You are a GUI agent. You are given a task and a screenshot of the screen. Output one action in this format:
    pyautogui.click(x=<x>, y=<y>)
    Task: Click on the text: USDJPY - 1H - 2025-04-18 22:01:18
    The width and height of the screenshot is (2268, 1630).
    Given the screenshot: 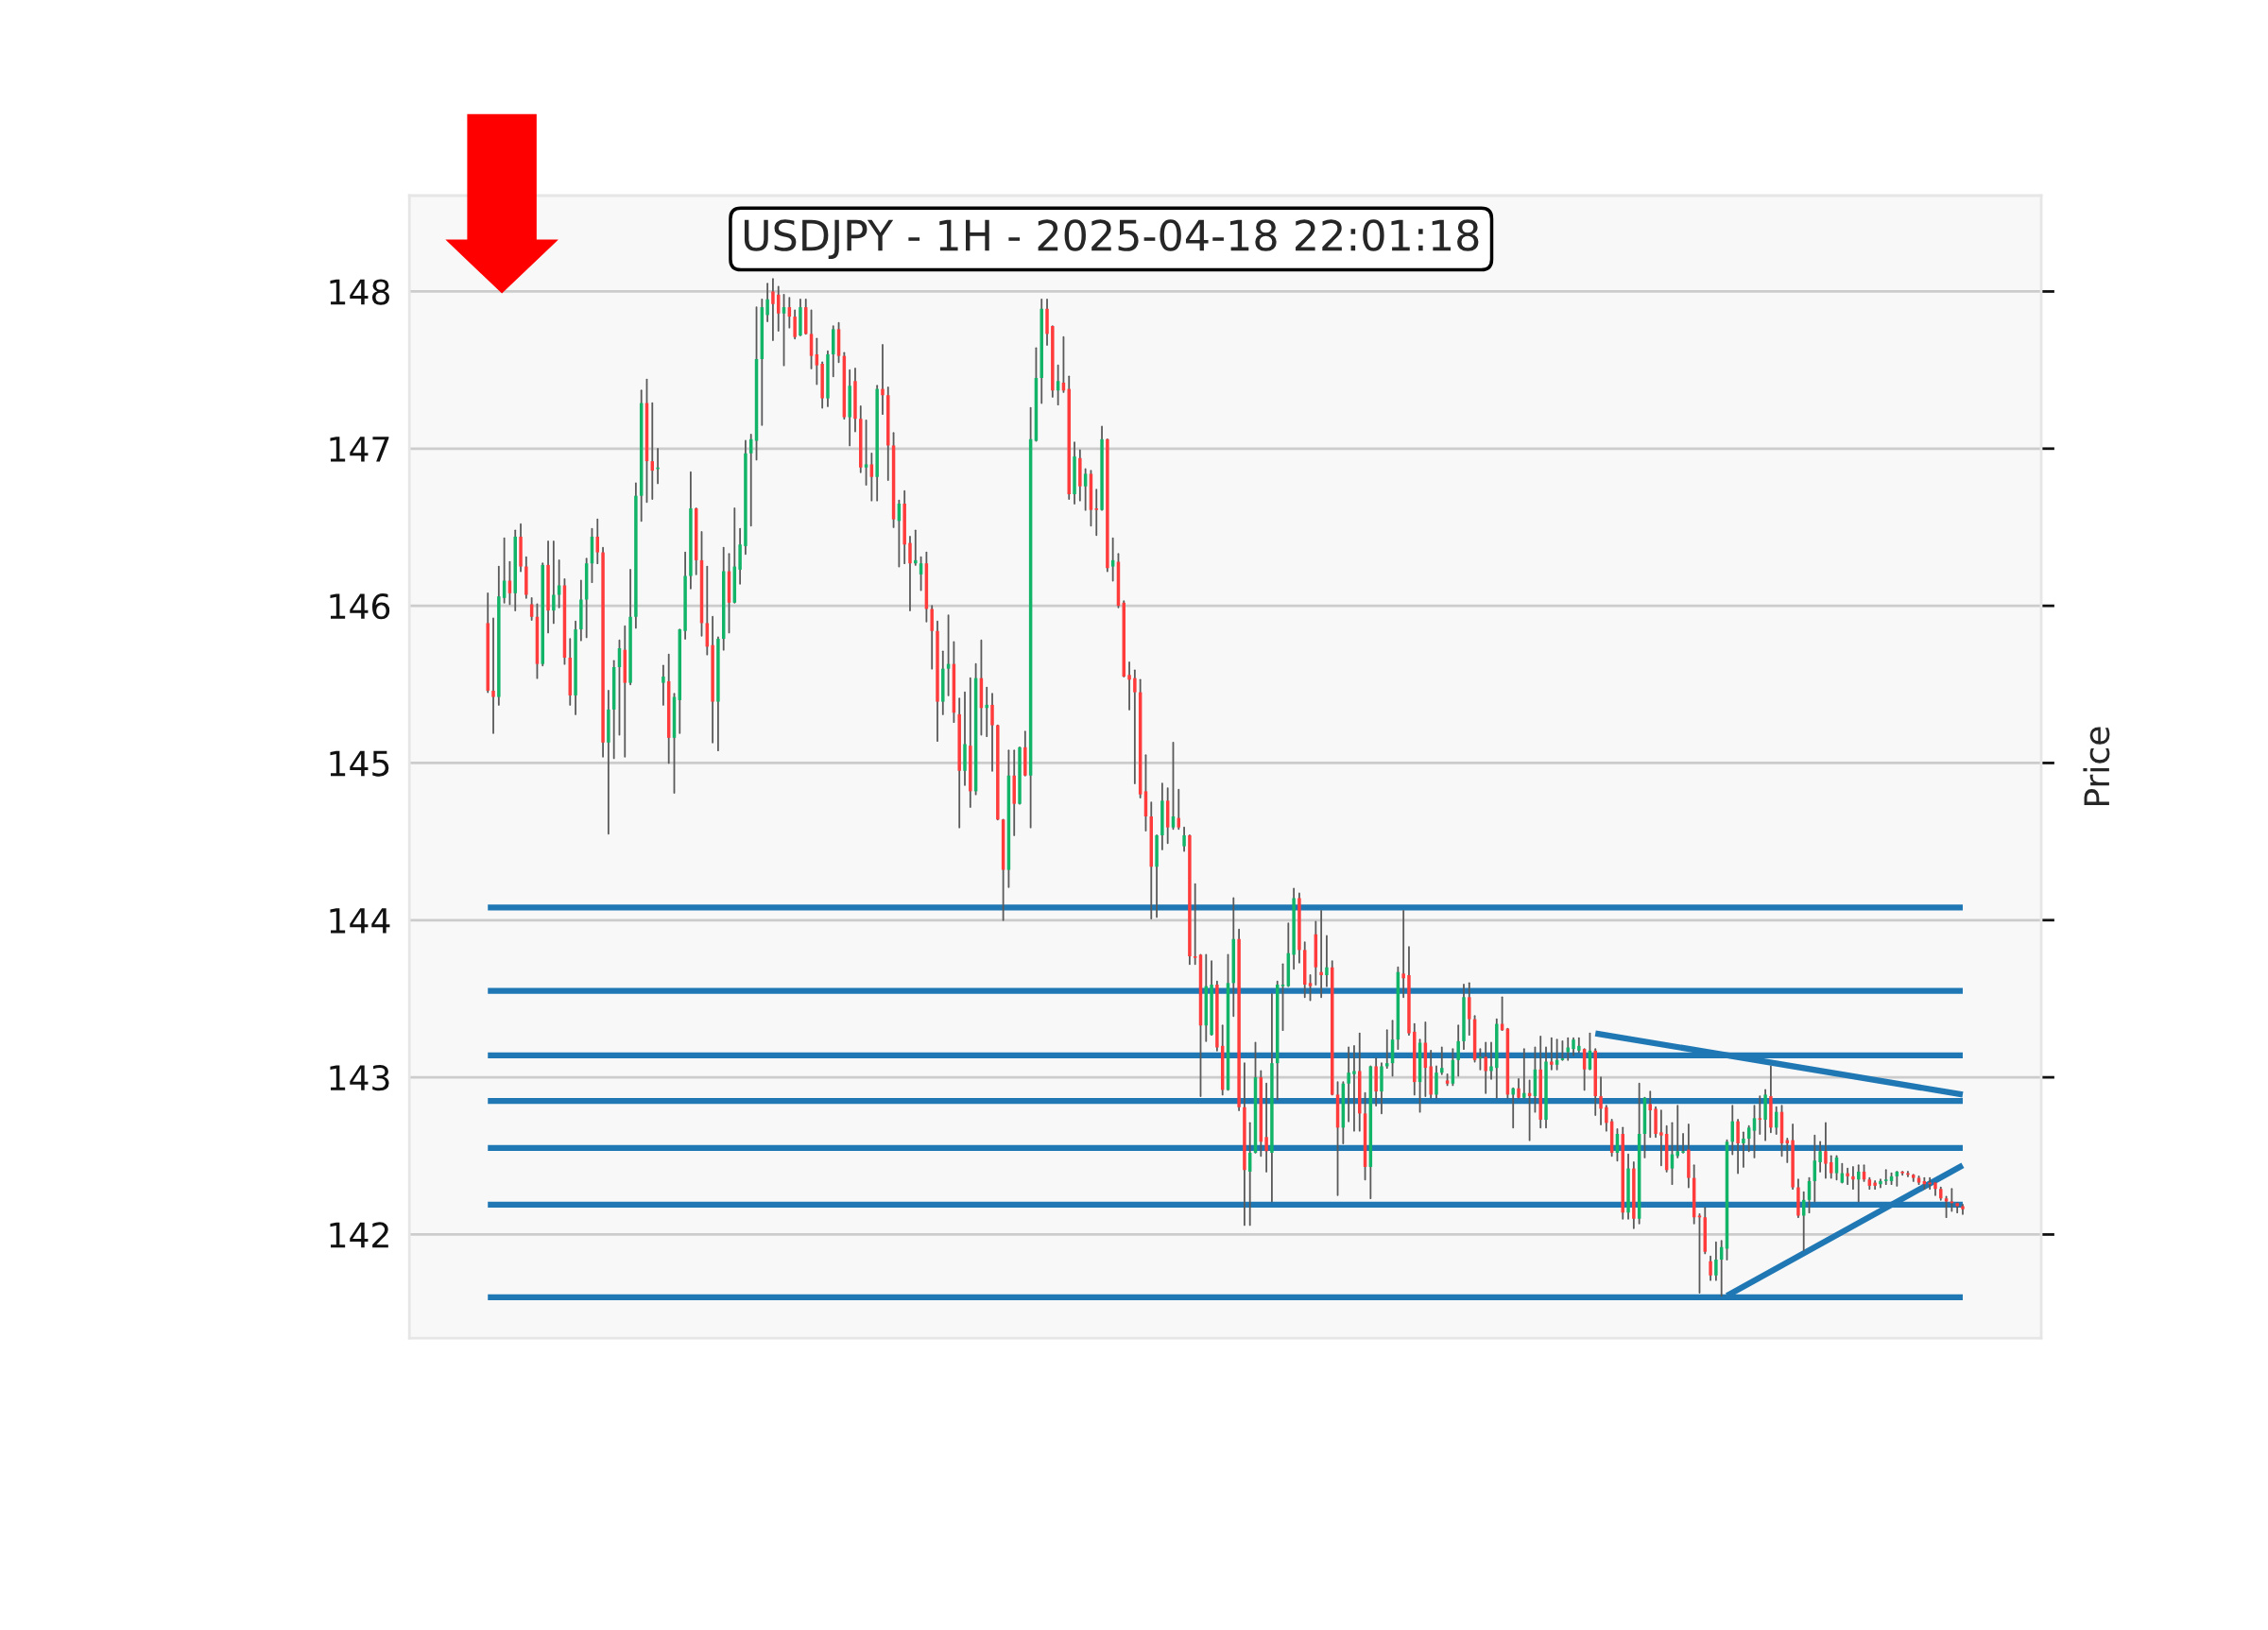 What is the action you would take?
    pyautogui.click(x=1111, y=240)
    